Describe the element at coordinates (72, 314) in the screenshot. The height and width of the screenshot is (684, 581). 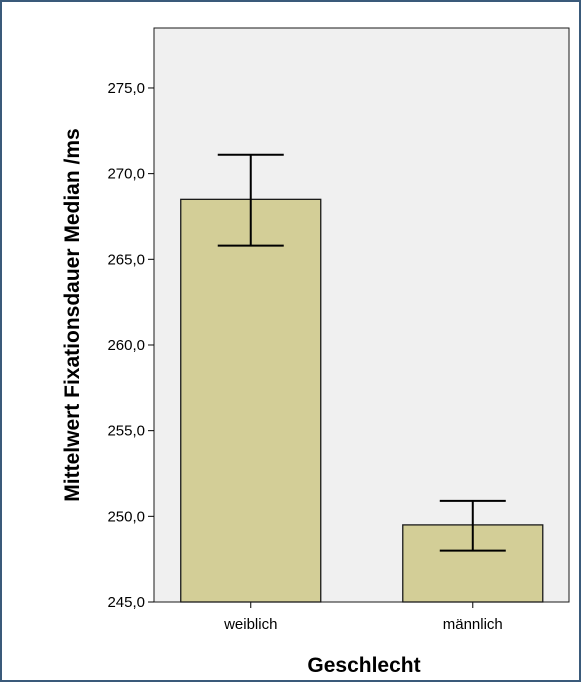
I see `y-axis-title: Mittelwert Fixationsdauer Median /ms` at that location.